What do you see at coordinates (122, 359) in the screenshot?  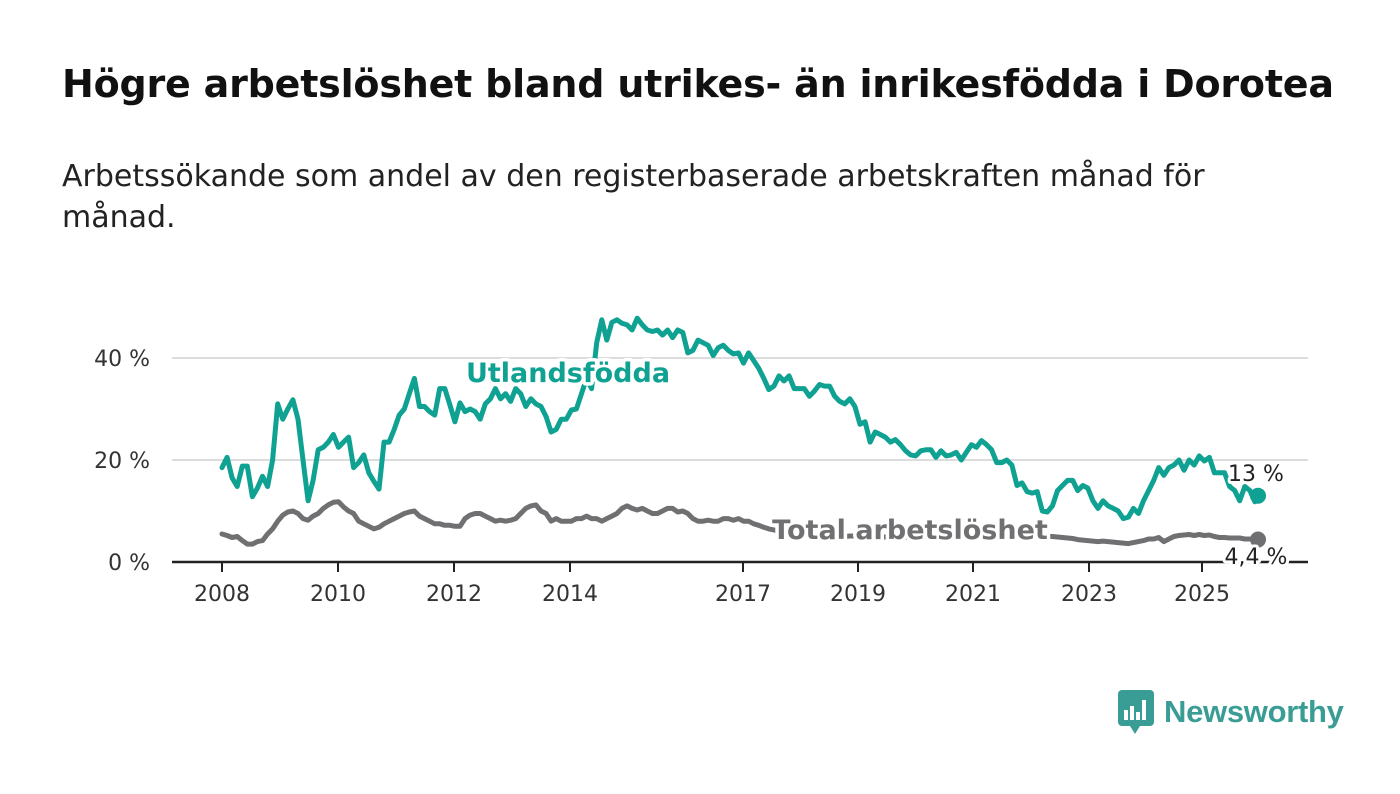 I see `y-tick-label: 40 %` at bounding box center [122, 359].